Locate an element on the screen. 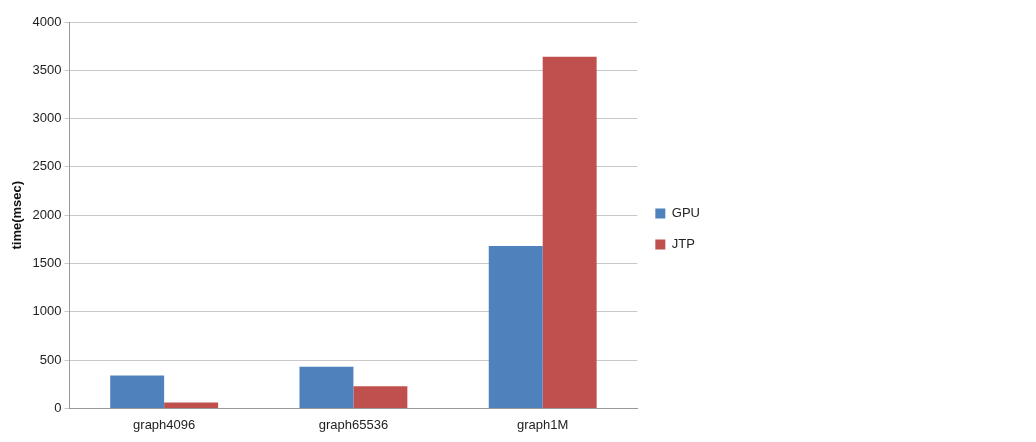  y-tick-label: 2000 is located at coordinates (47, 214).